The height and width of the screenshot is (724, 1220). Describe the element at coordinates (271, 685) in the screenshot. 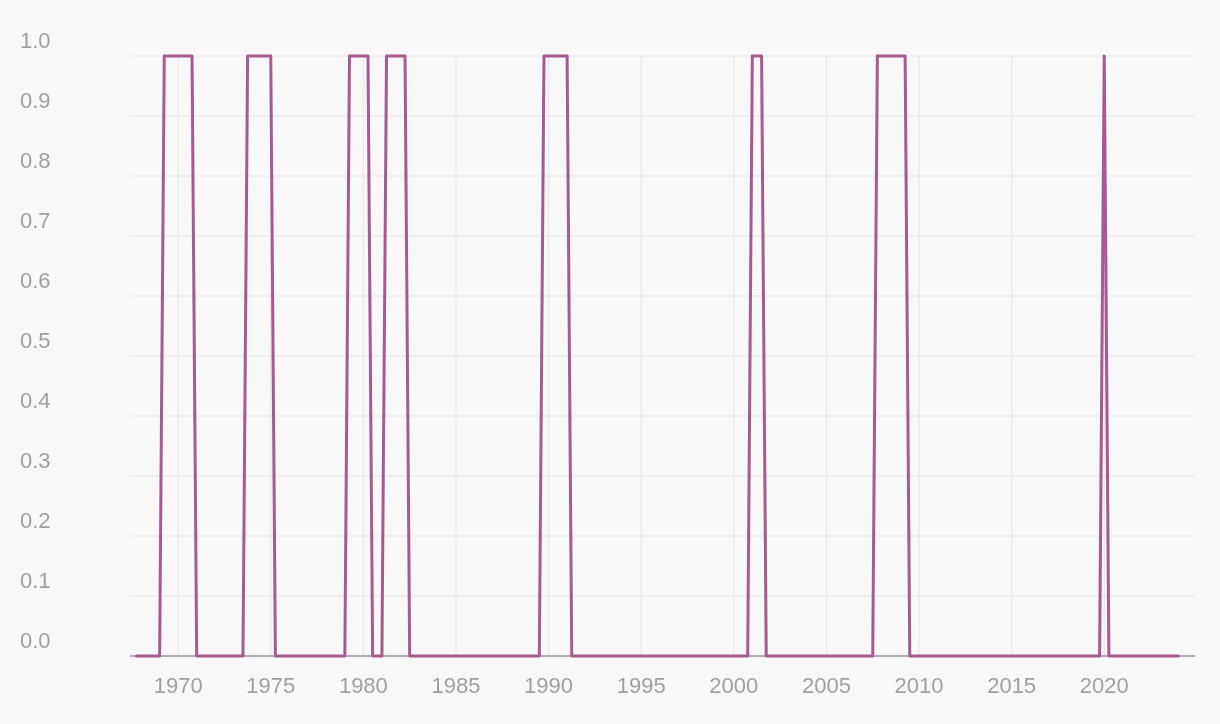

I see `x-tick-label: 1975` at that location.